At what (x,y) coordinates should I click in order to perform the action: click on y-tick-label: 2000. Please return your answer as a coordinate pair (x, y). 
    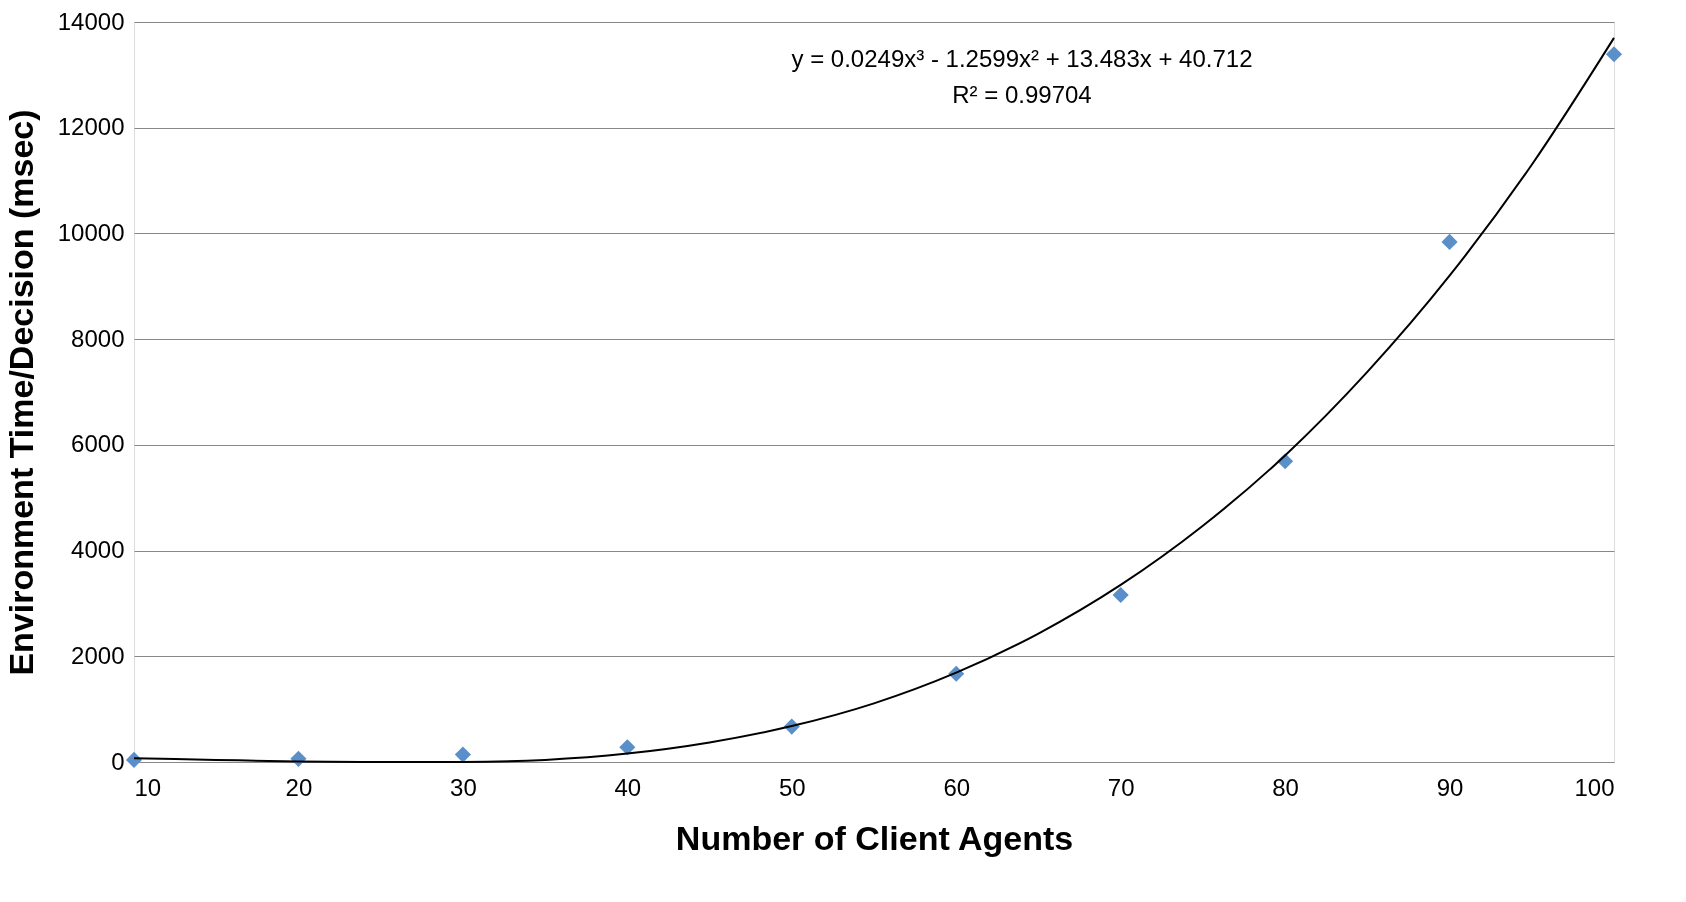
    Looking at the image, I should click on (98, 655).